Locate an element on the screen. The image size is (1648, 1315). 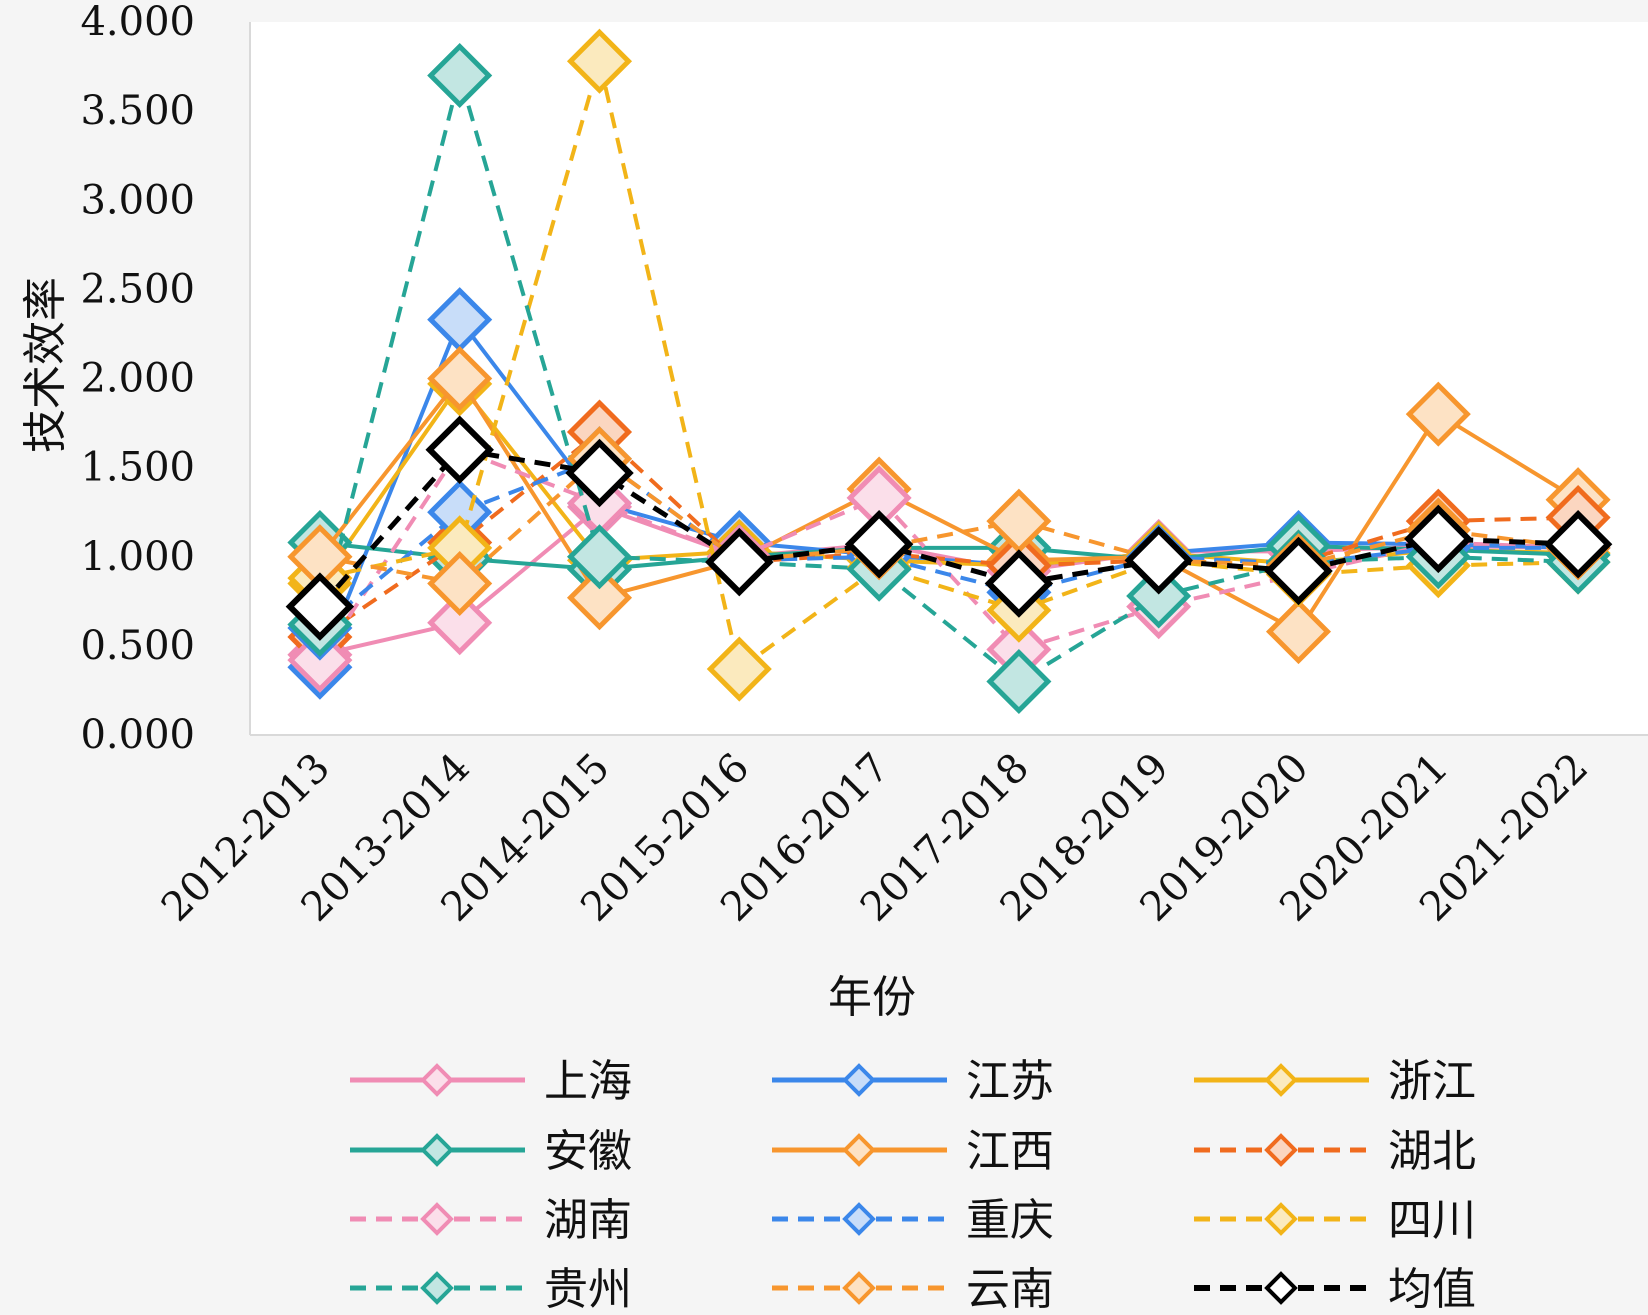
legend-label: 四川 is located at coordinates (1432, 1220).